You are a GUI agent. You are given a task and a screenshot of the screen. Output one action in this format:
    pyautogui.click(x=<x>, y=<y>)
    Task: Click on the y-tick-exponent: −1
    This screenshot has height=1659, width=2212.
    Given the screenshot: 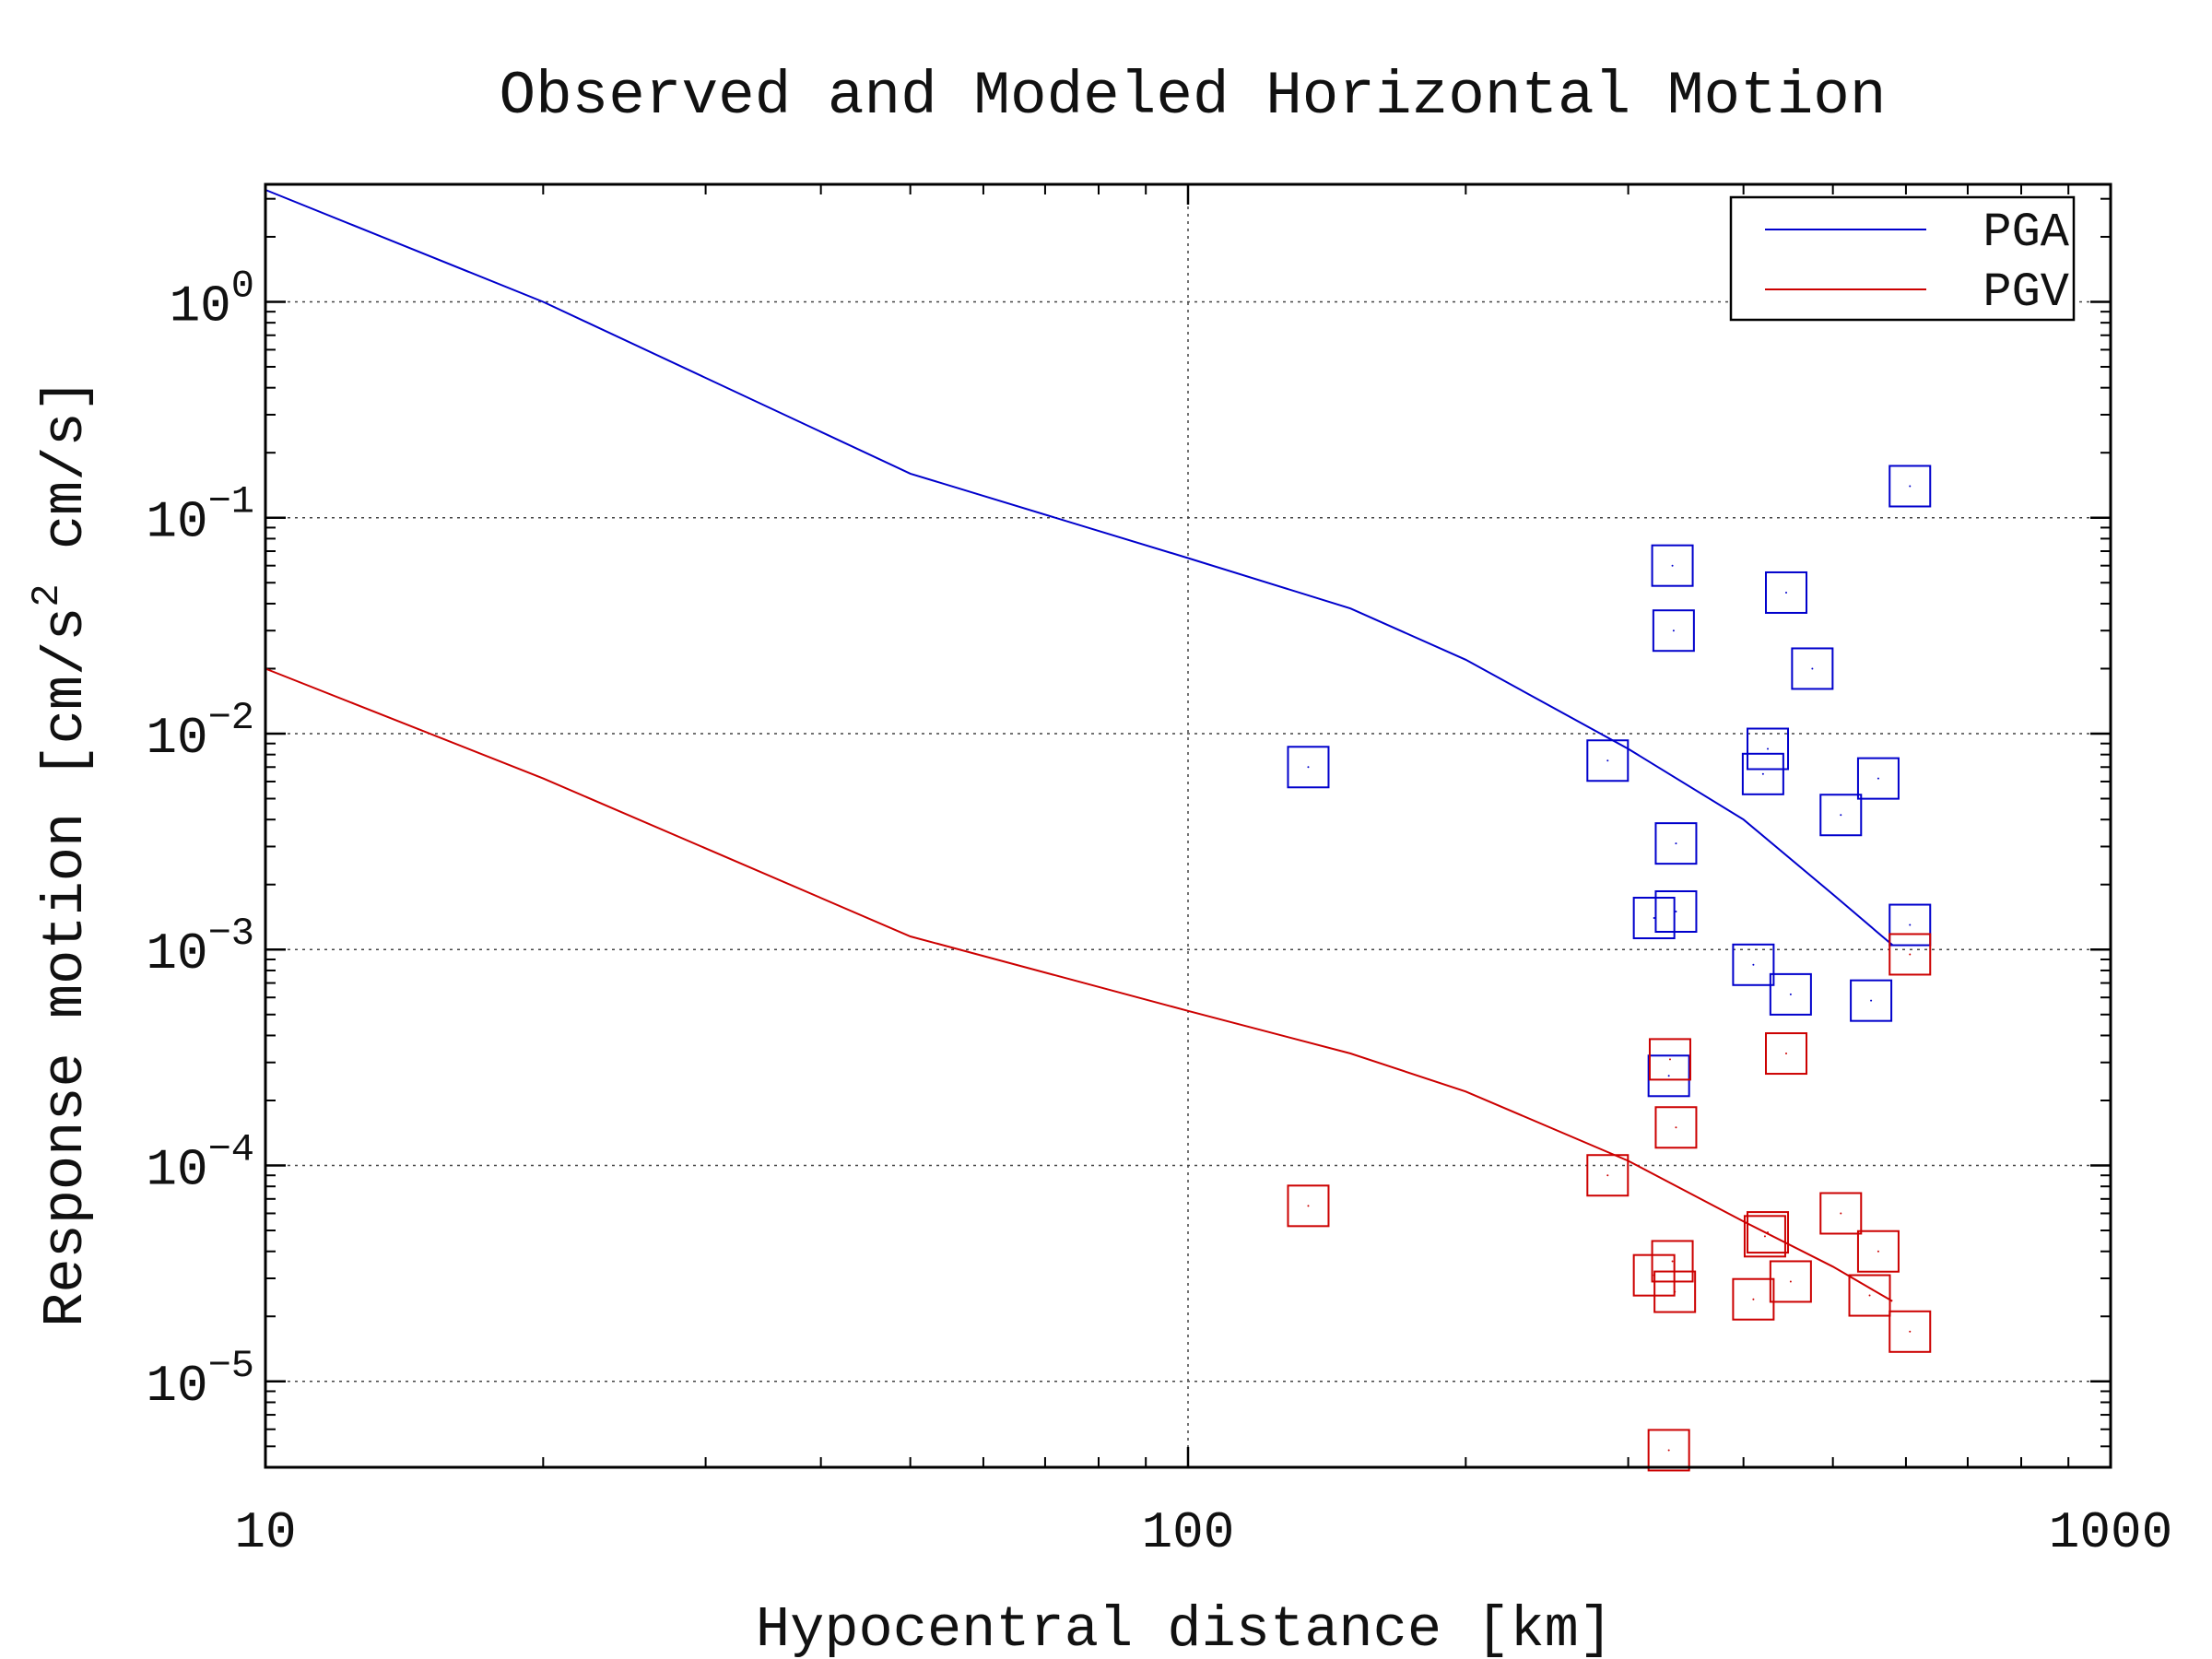 What is the action you would take?
    pyautogui.click(x=231, y=502)
    